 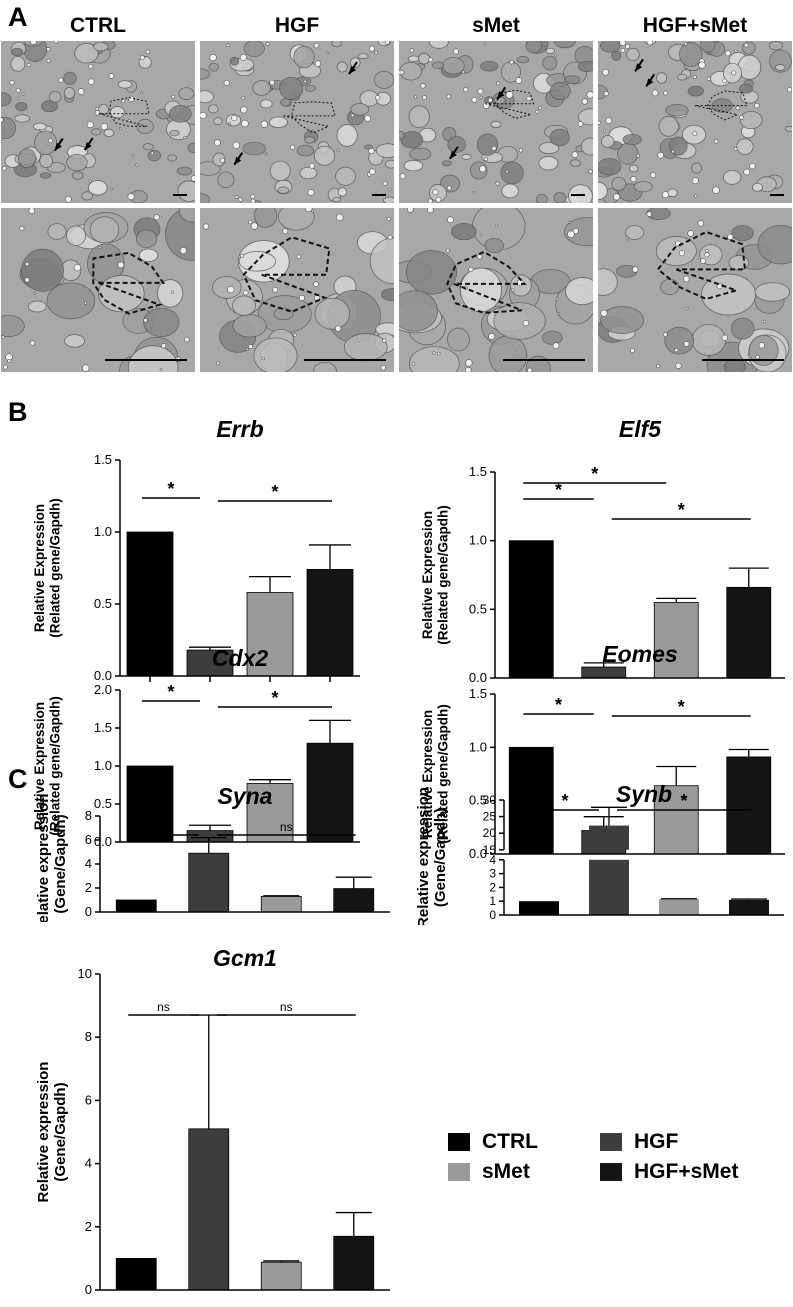 What do you see at coordinates (644, 794) in the screenshot?
I see `chart-title: Synb` at bounding box center [644, 794].